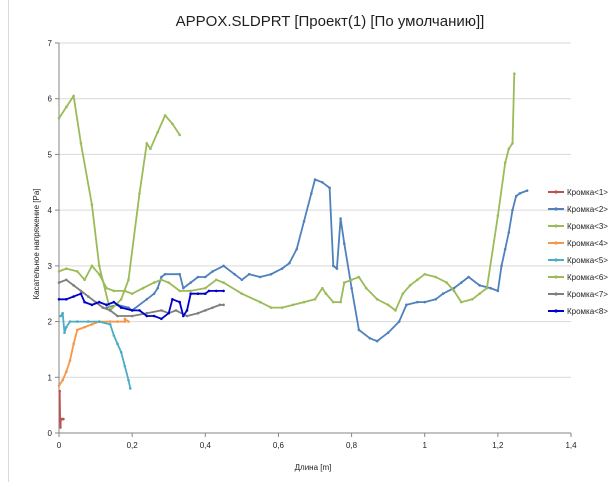  Describe the element at coordinates (50, 433) in the screenshot. I see `y-tick-label: 0` at that location.